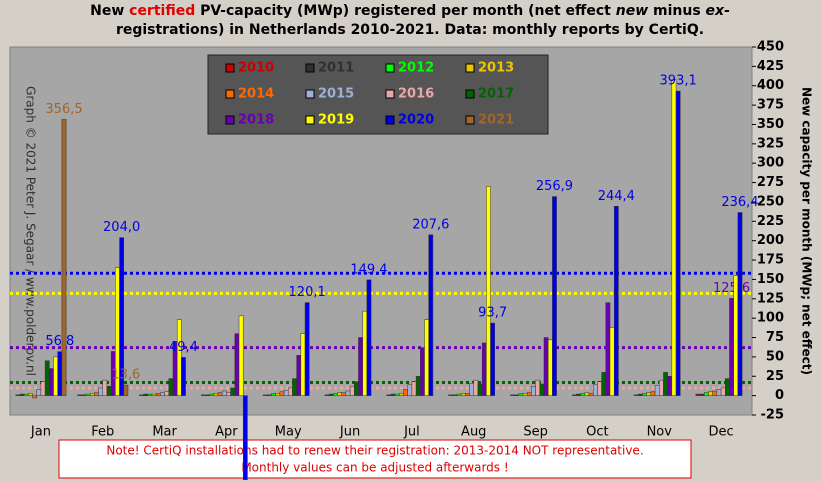 The width and height of the screenshot is (821, 481). I want to click on y-axis-label: New capacity per month (MWp; net effect), so click(807, 231).